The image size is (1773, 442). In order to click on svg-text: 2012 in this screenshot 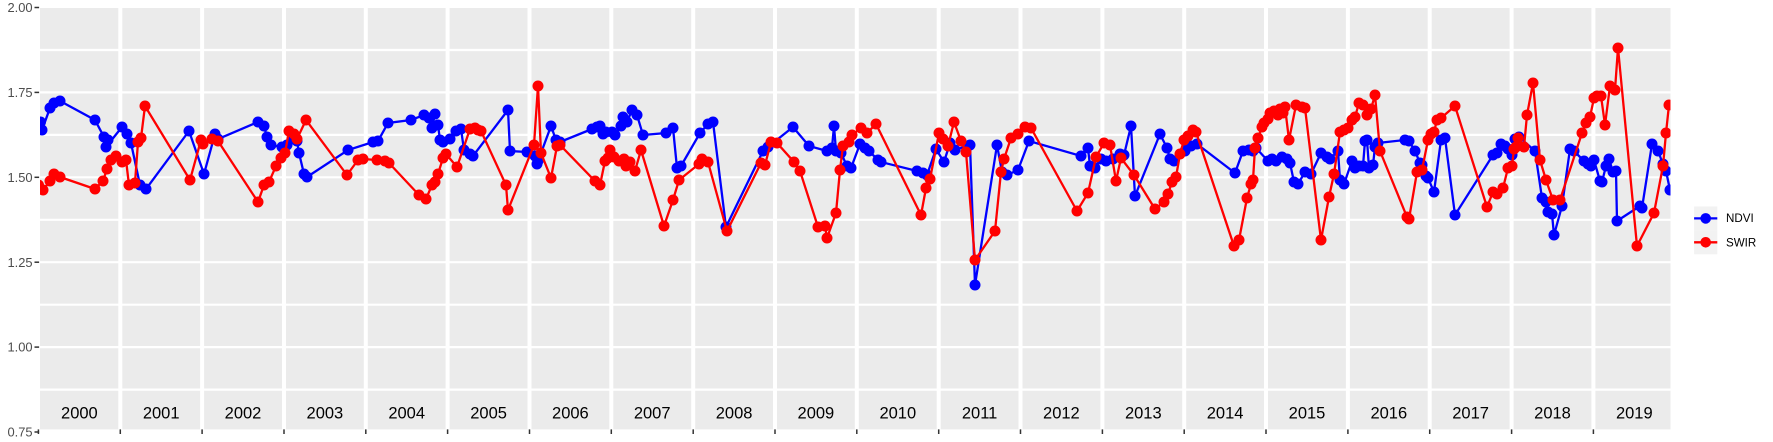, I will do `click(1061, 414)`.